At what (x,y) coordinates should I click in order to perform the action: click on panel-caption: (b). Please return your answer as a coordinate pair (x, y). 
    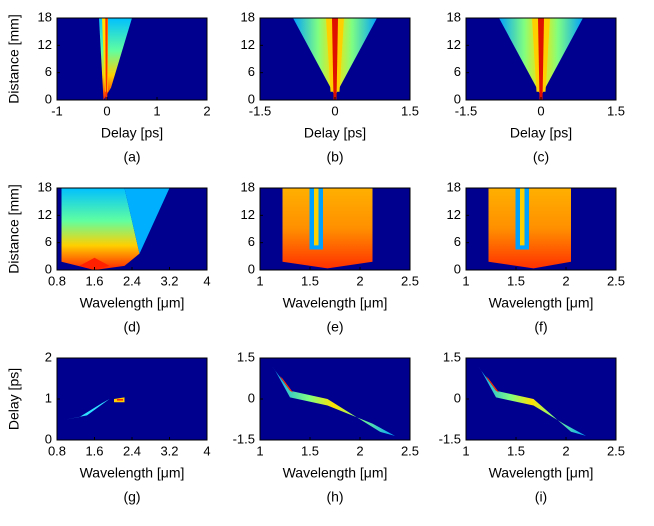
    Looking at the image, I should click on (334, 157).